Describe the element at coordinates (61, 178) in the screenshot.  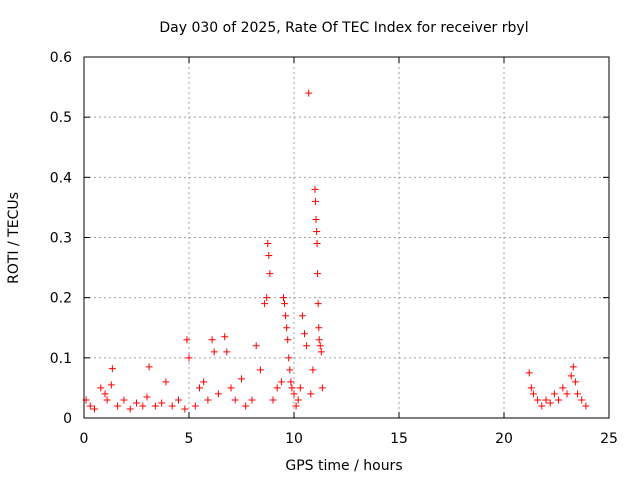
I see `y-tick-label: 0.4` at that location.